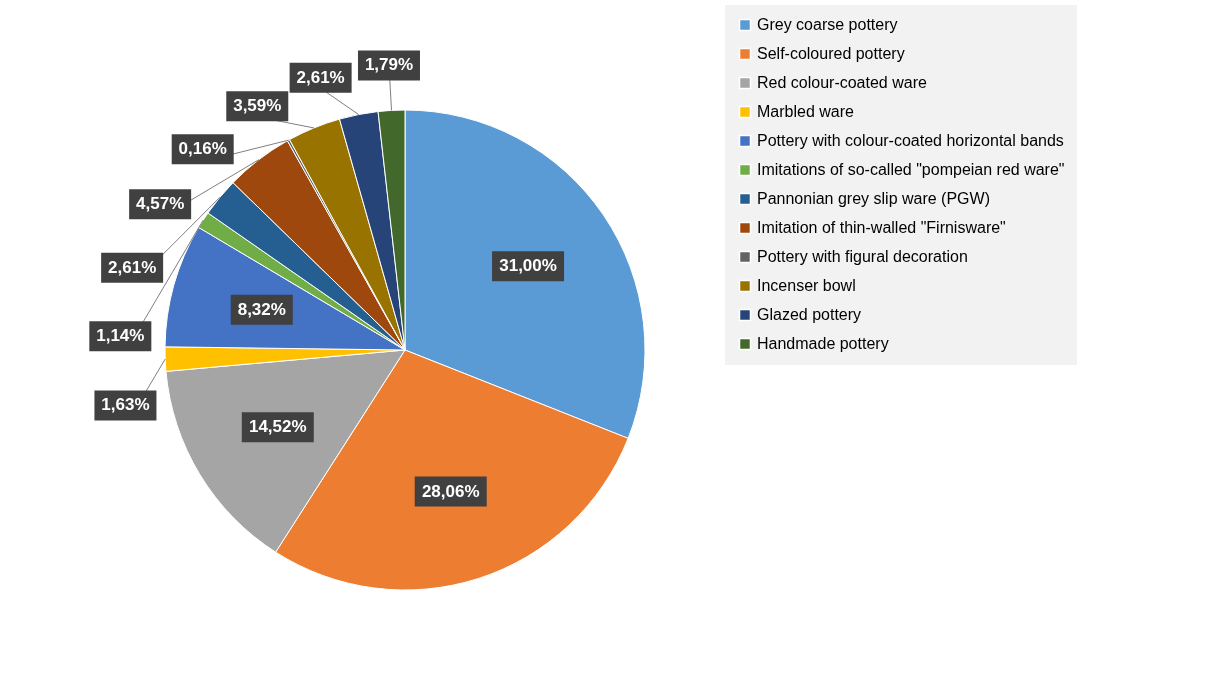 The width and height of the screenshot is (1209, 675). What do you see at coordinates (202, 149) in the screenshot?
I see `data-label: 0,16%` at bounding box center [202, 149].